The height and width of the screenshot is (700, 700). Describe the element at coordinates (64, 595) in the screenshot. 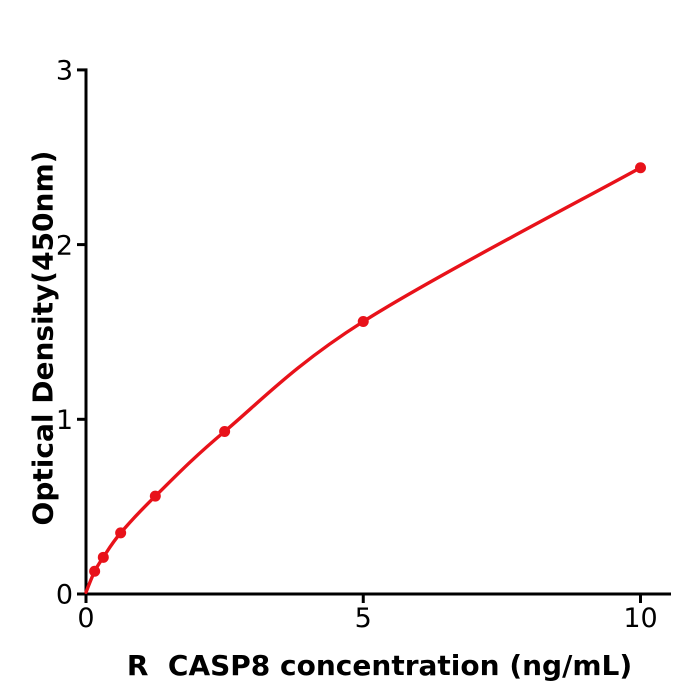

I see `y-tick-label-0: 0` at that location.